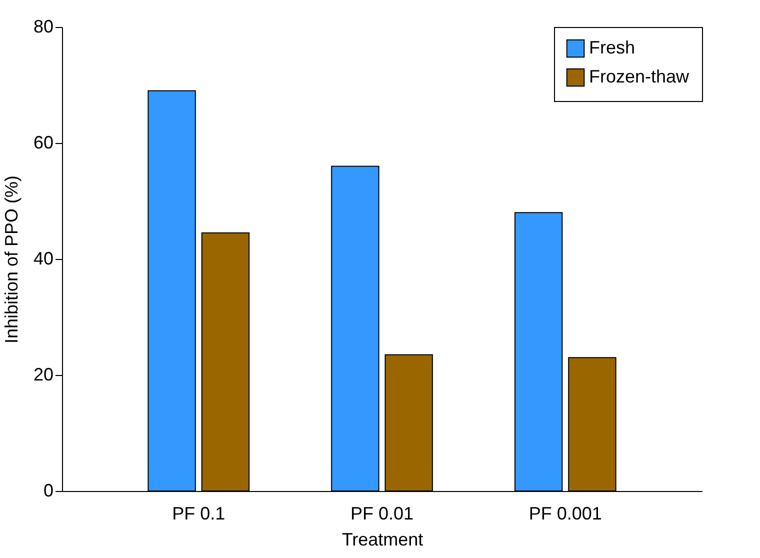 This screenshot has width=760, height=558. What do you see at coordinates (43, 26) in the screenshot?
I see `y-tick-label: 80` at bounding box center [43, 26].